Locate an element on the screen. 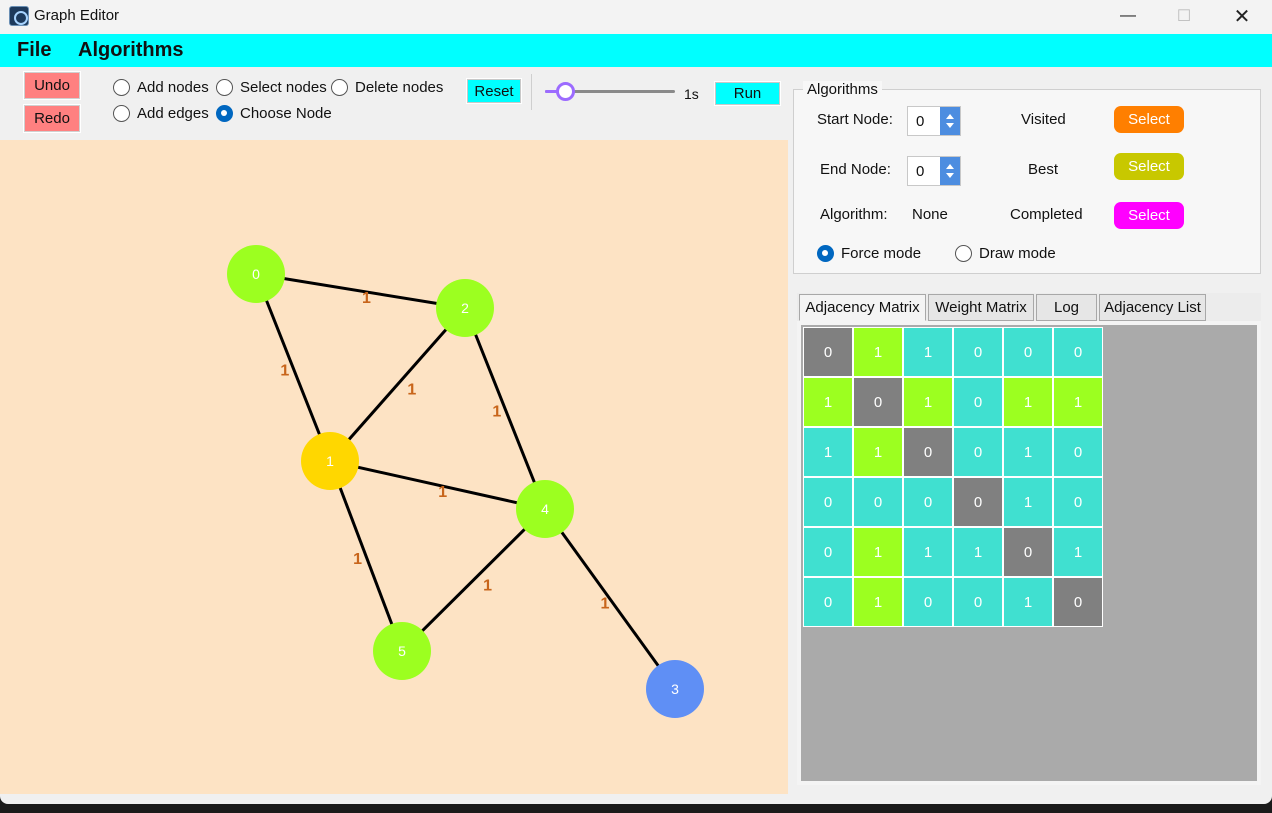  visited-color-select-button: Select is located at coordinates (1149, 119).